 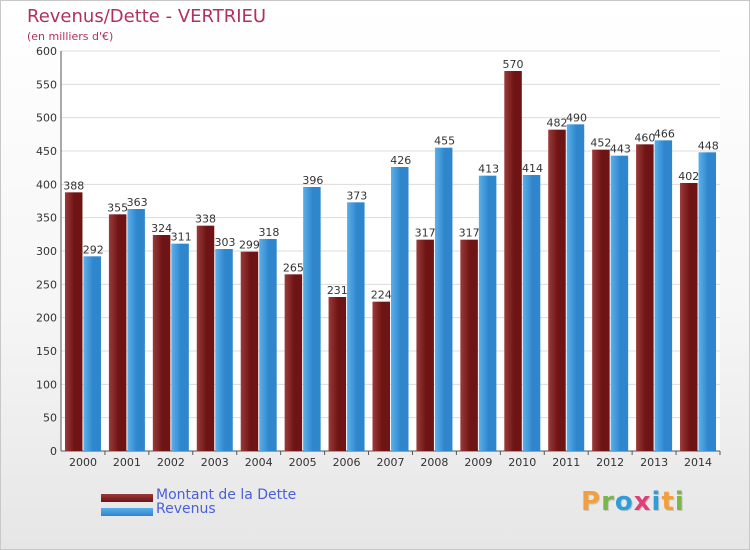 I want to click on y-tick-label: 550, so click(x=46, y=84).